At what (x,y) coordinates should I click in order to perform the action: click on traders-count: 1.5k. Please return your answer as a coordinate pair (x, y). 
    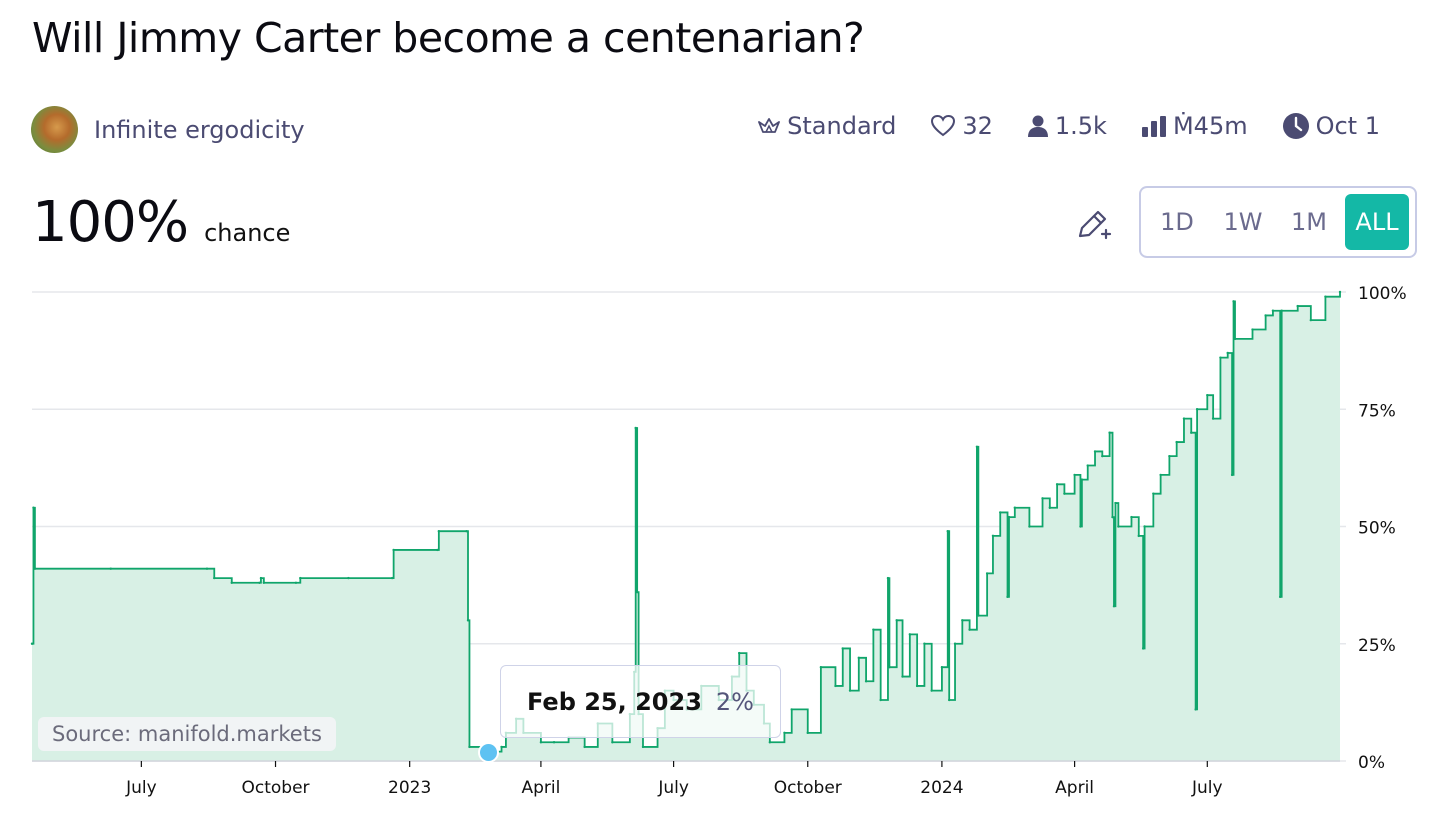
    Looking at the image, I should click on (1080, 126).